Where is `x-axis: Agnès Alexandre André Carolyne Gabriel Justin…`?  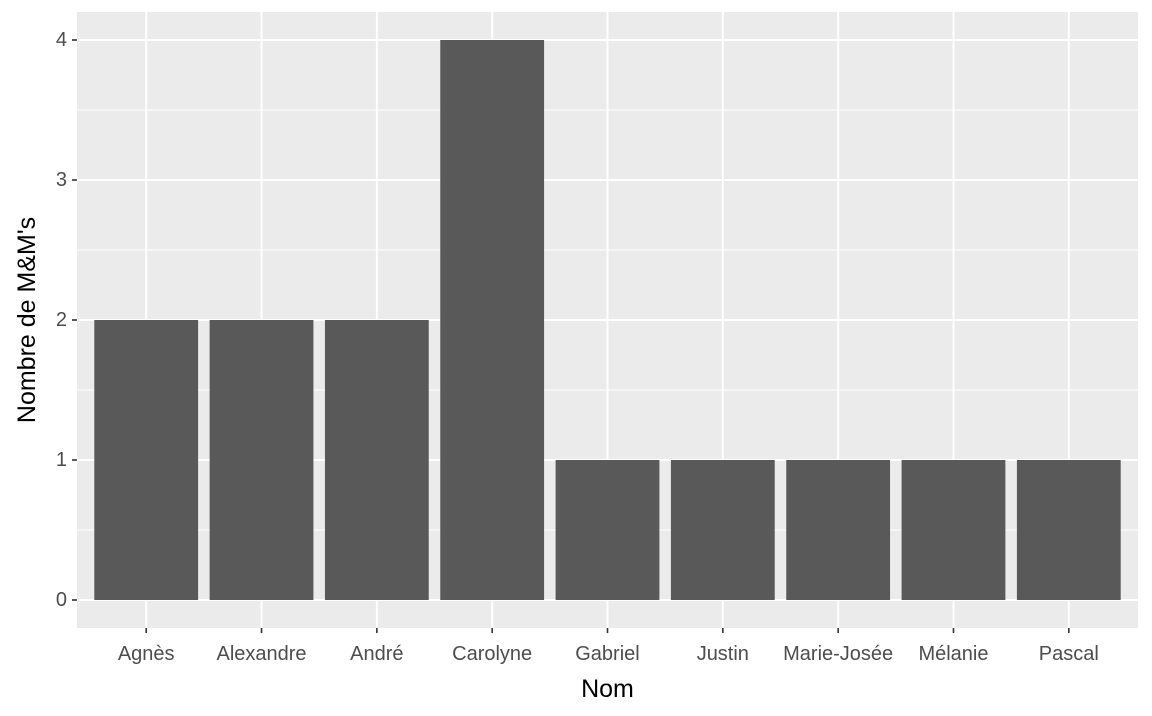
x-axis: Agnès Alexandre André Carolyne Gabriel Justin… is located at coordinates (608, 646).